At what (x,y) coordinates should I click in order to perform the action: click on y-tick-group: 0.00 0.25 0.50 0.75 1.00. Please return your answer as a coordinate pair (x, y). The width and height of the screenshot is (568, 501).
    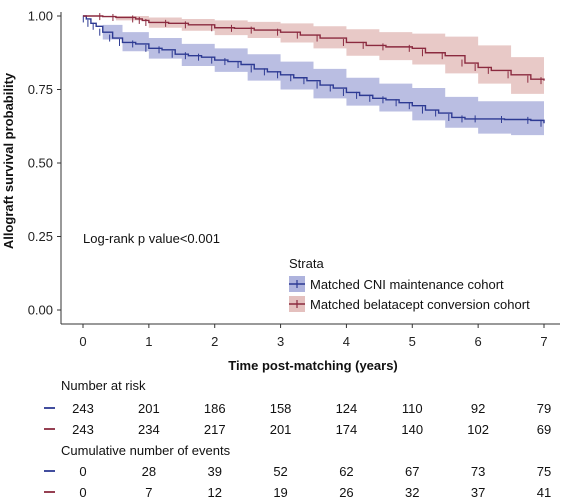
    Looking at the image, I should click on (44, 163).